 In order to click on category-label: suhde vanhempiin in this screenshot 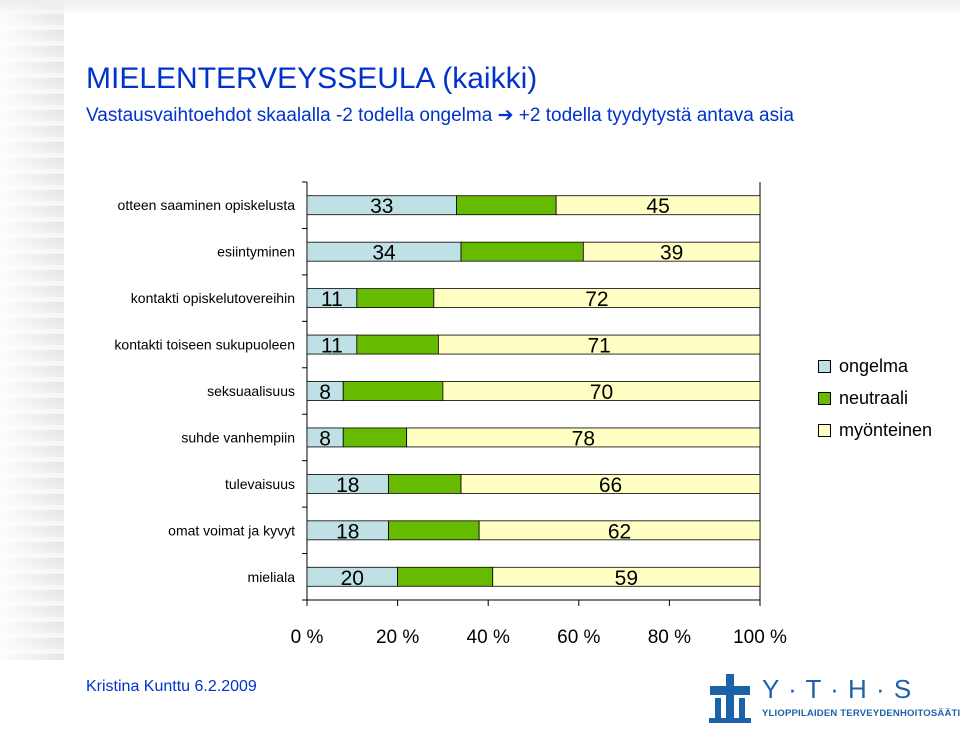, I will do `click(238, 437)`.